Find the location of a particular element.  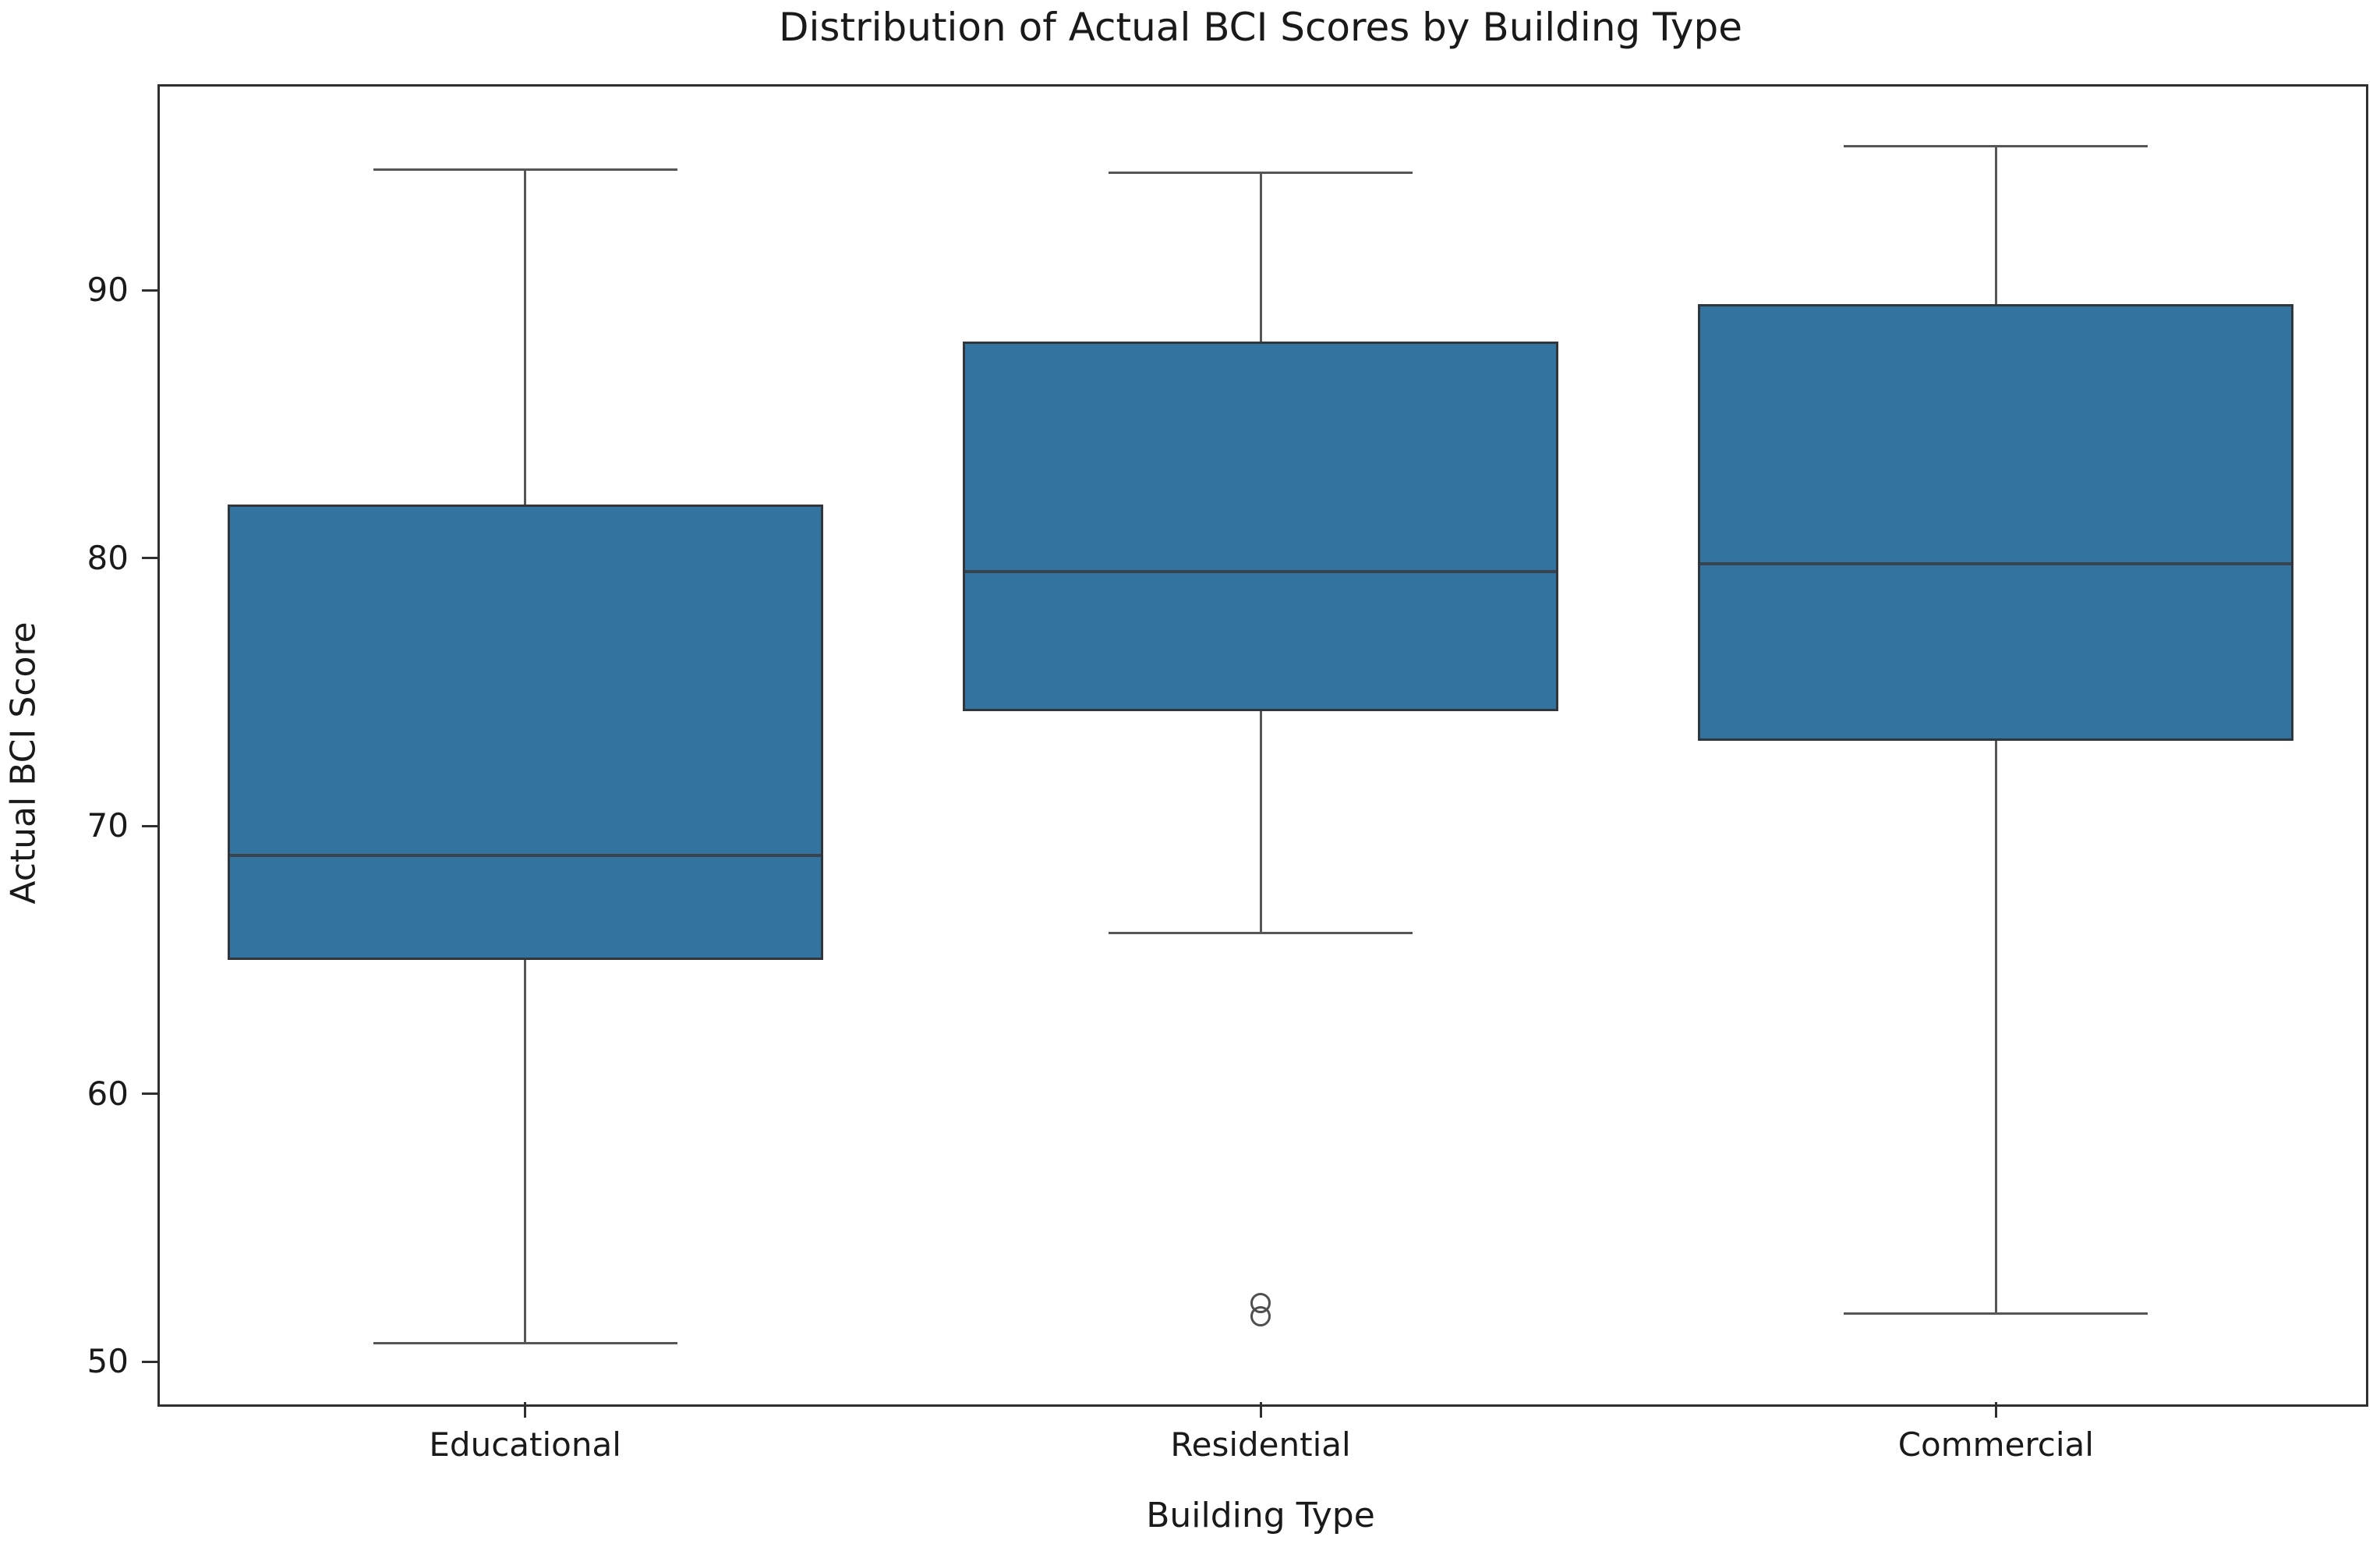

y-tick-label: 90 is located at coordinates (108, 291).